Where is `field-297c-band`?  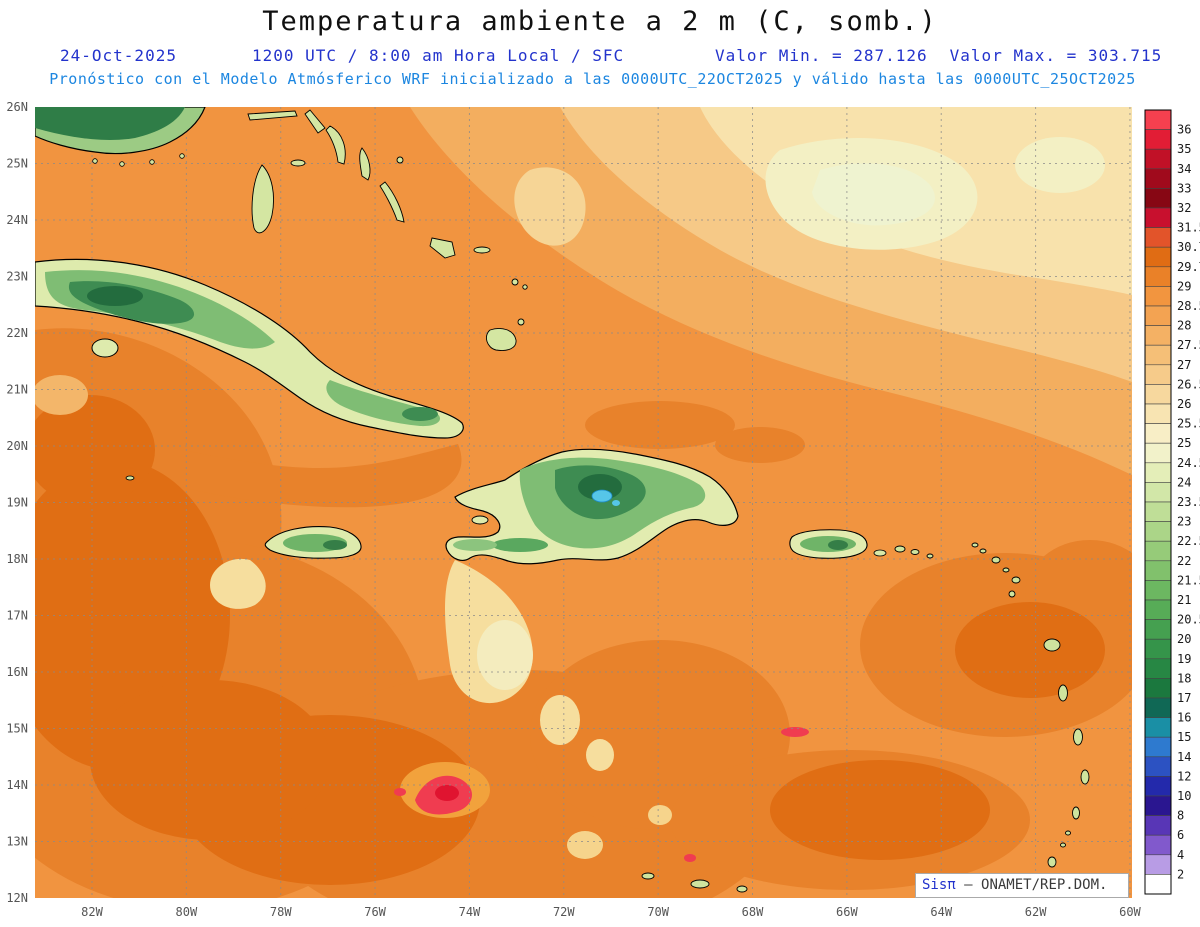 field-297c-band is located at coordinates (279, 470).